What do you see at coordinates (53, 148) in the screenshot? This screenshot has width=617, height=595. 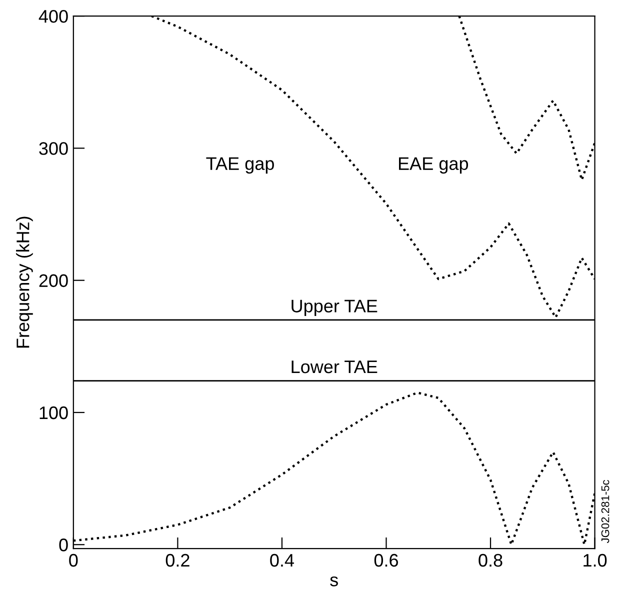 I see `y-tick-label: 300` at bounding box center [53, 148].